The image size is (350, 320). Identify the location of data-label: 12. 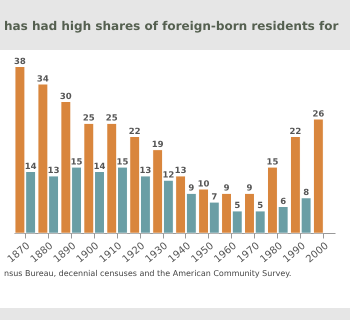
(168, 175).